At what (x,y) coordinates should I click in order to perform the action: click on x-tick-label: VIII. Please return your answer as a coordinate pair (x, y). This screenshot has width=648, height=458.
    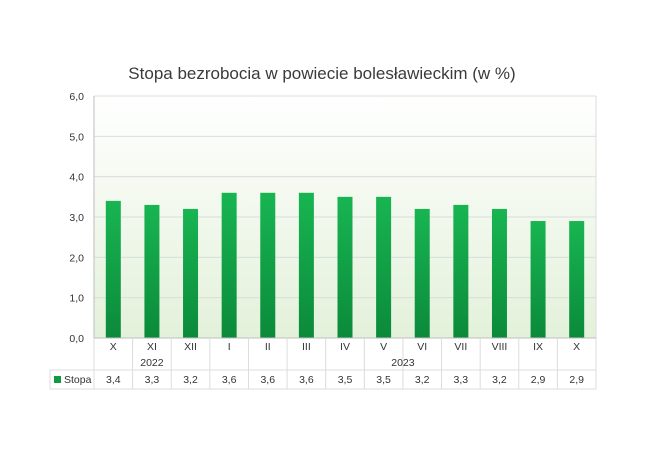
    Looking at the image, I should click on (500, 347).